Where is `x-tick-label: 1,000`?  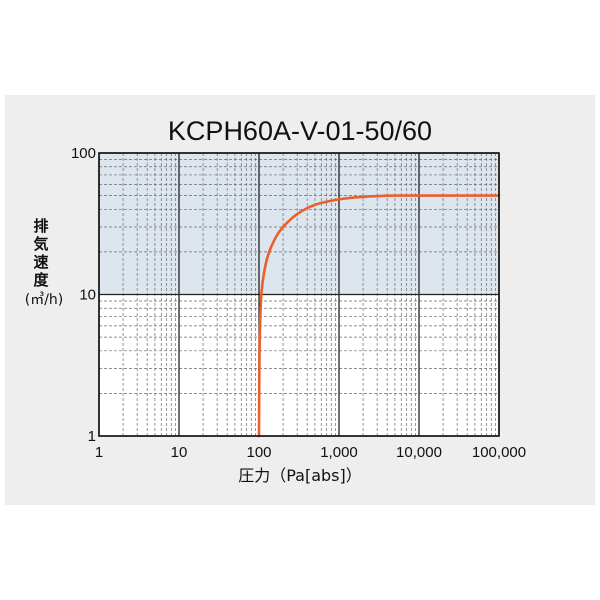
x-tick-label: 1,000 is located at coordinates (339, 452).